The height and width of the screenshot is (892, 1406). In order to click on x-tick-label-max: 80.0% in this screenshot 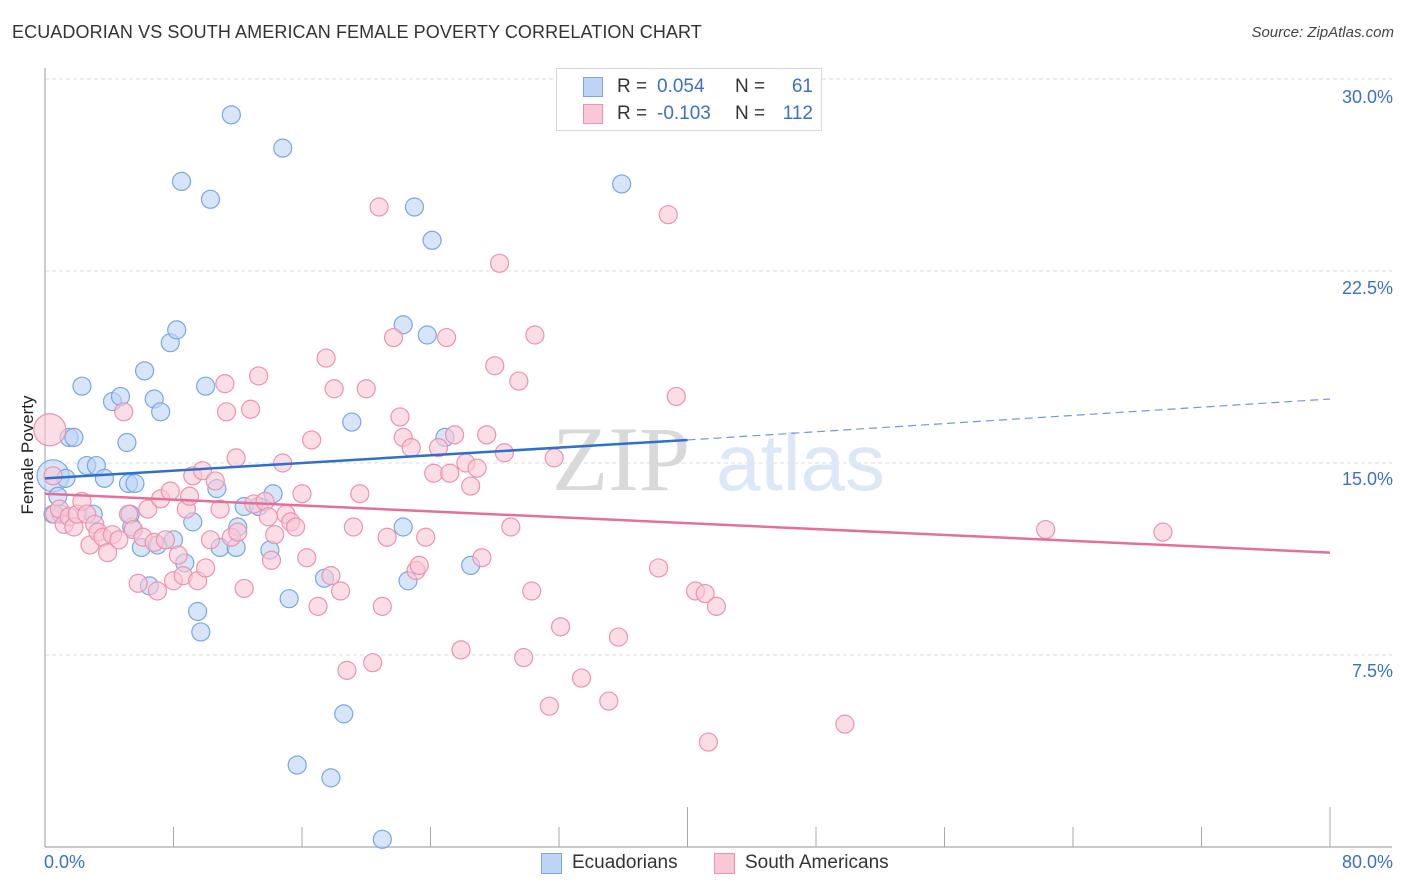, I will do `click(1367, 862)`.